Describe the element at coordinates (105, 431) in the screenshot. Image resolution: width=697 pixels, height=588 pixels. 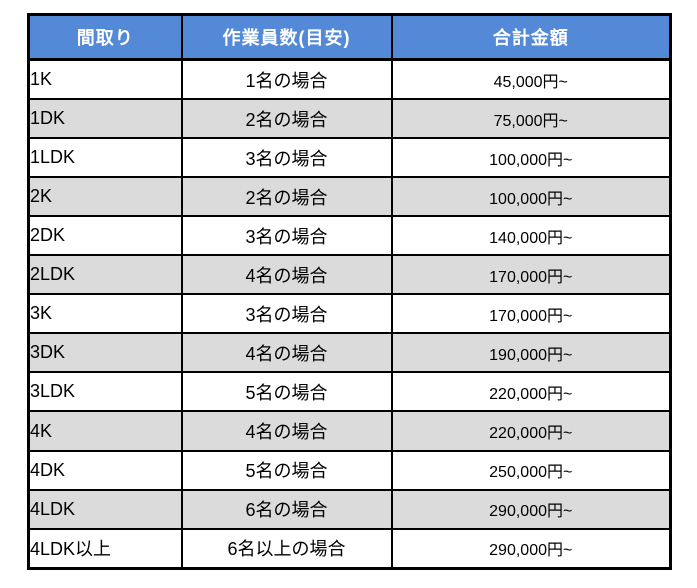
I see `floor-plan-cell: 4K` at that location.